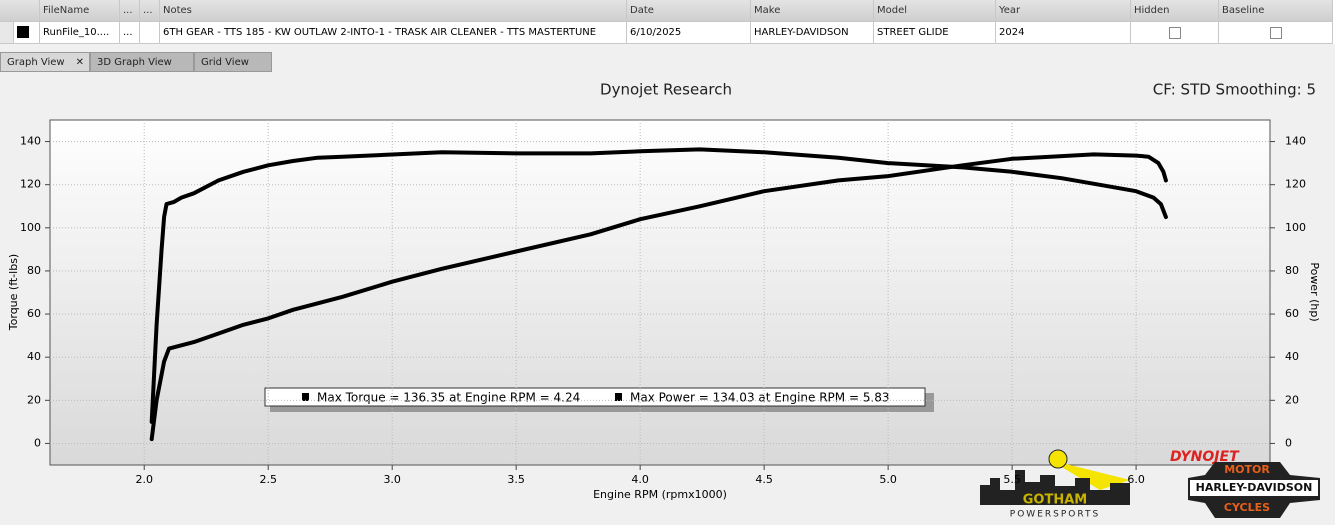 This screenshot has height=525, width=1335. What do you see at coordinates (689, 33) in the screenshot?
I see `table-cell: 6/10/2025` at bounding box center [689, 33].